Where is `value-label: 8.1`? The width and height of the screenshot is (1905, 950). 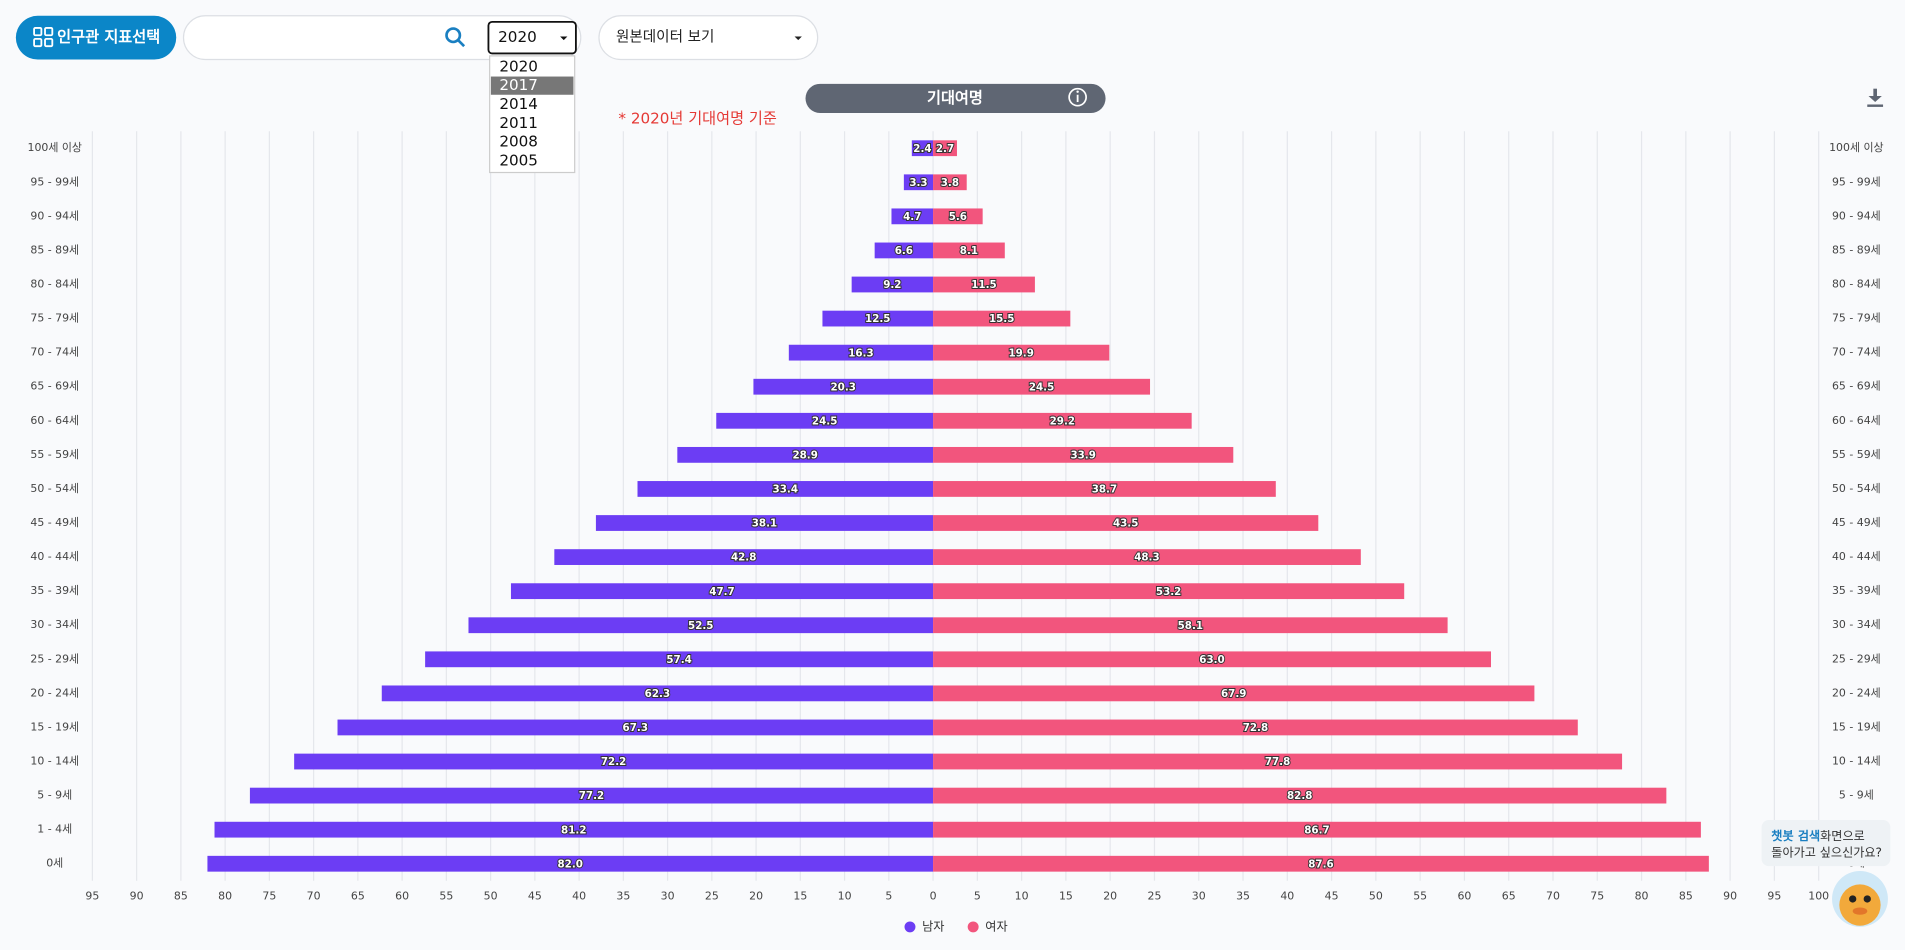 value-label: 8.1 is located at coordinates (969, 251).